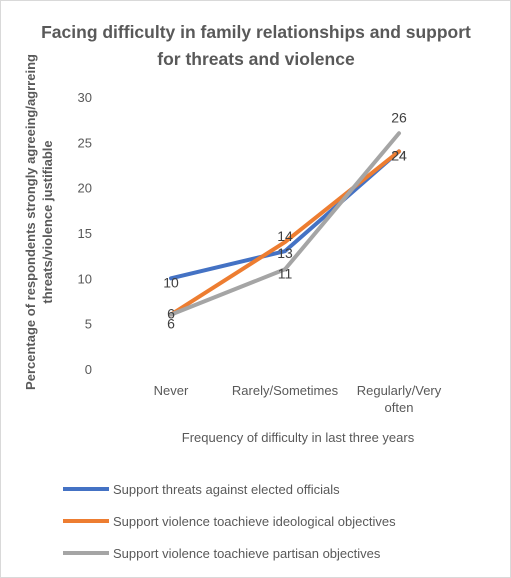 The image size is (511, 578). I want to click on data-label: 24, so click(399, 155).